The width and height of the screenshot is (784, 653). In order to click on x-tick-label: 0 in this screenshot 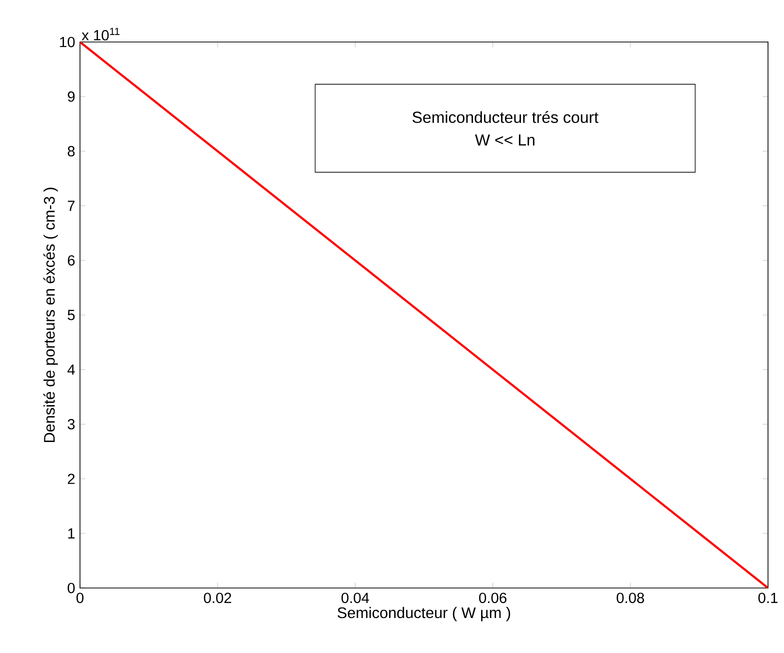, I will do `click(80, 598)`.